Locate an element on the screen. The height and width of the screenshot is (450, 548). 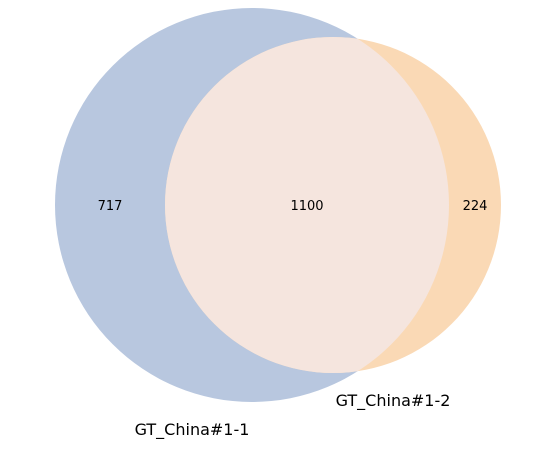
intersection-count: 1100 is located at coordinates (306, 206).